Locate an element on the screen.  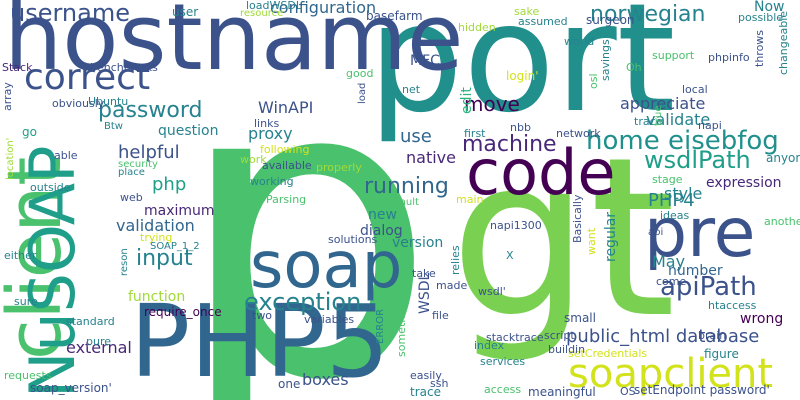
cloud-word: htaccess is located at coordinates (732, 305).